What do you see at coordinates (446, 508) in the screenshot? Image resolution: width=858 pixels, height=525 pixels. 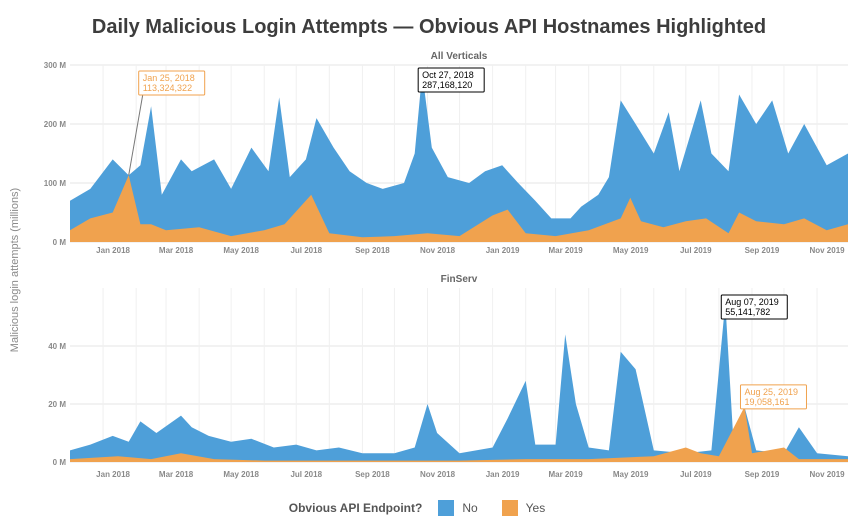 I see `legend-swatch-no` at bounding box center [446, 508].